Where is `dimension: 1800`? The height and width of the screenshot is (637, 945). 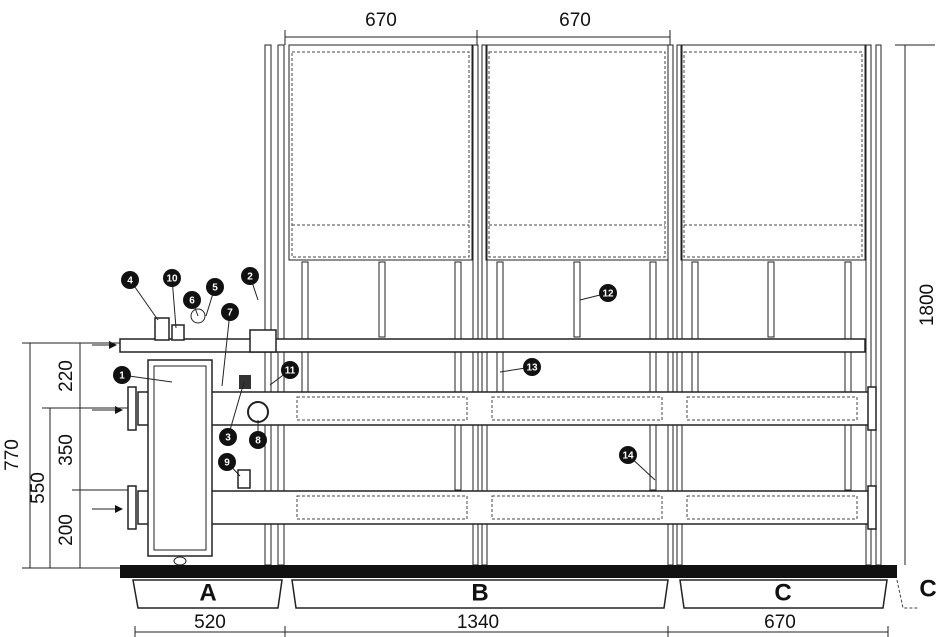 dimension: 1800 is located at coordinates (927, 305).